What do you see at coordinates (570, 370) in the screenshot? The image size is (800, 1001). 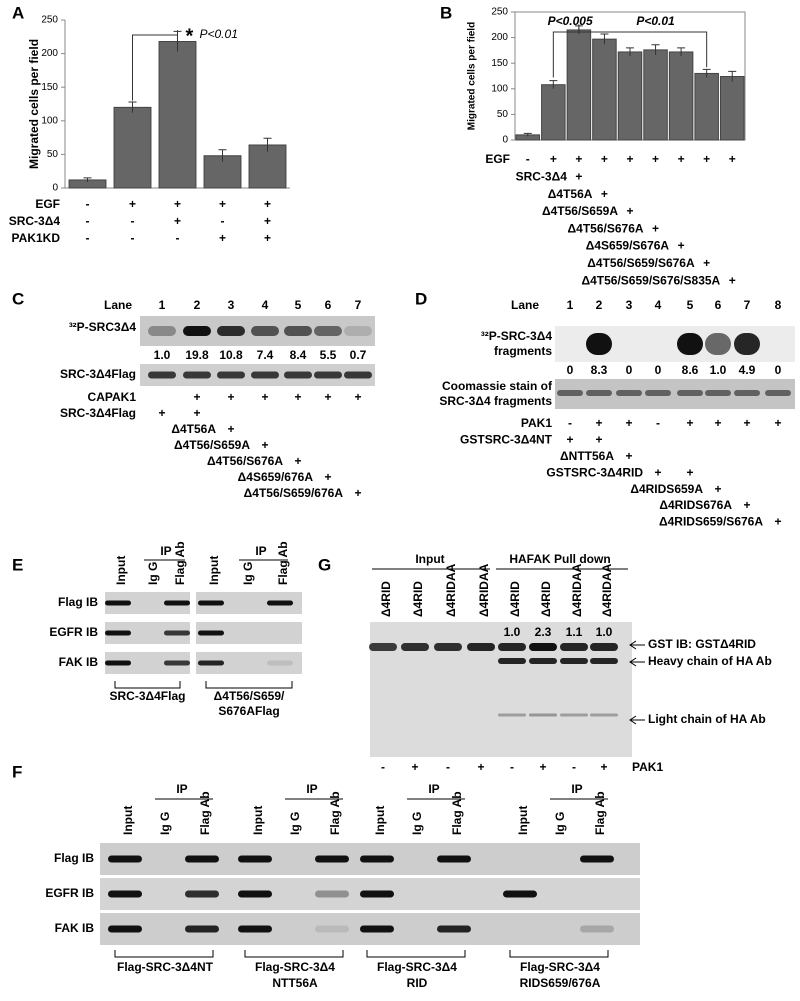 I see `quantification: 0` at bounding box center [570, 370].